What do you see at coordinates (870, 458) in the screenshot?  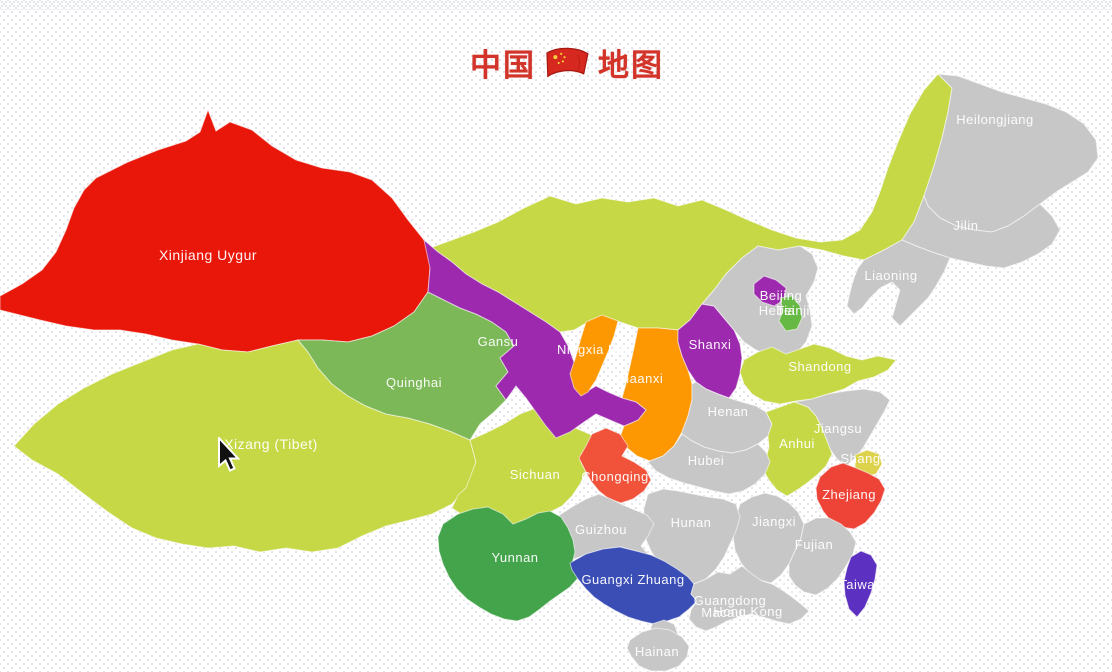 I see `region-label-shanghai: Shanghai` at bounding box center [870, 458].